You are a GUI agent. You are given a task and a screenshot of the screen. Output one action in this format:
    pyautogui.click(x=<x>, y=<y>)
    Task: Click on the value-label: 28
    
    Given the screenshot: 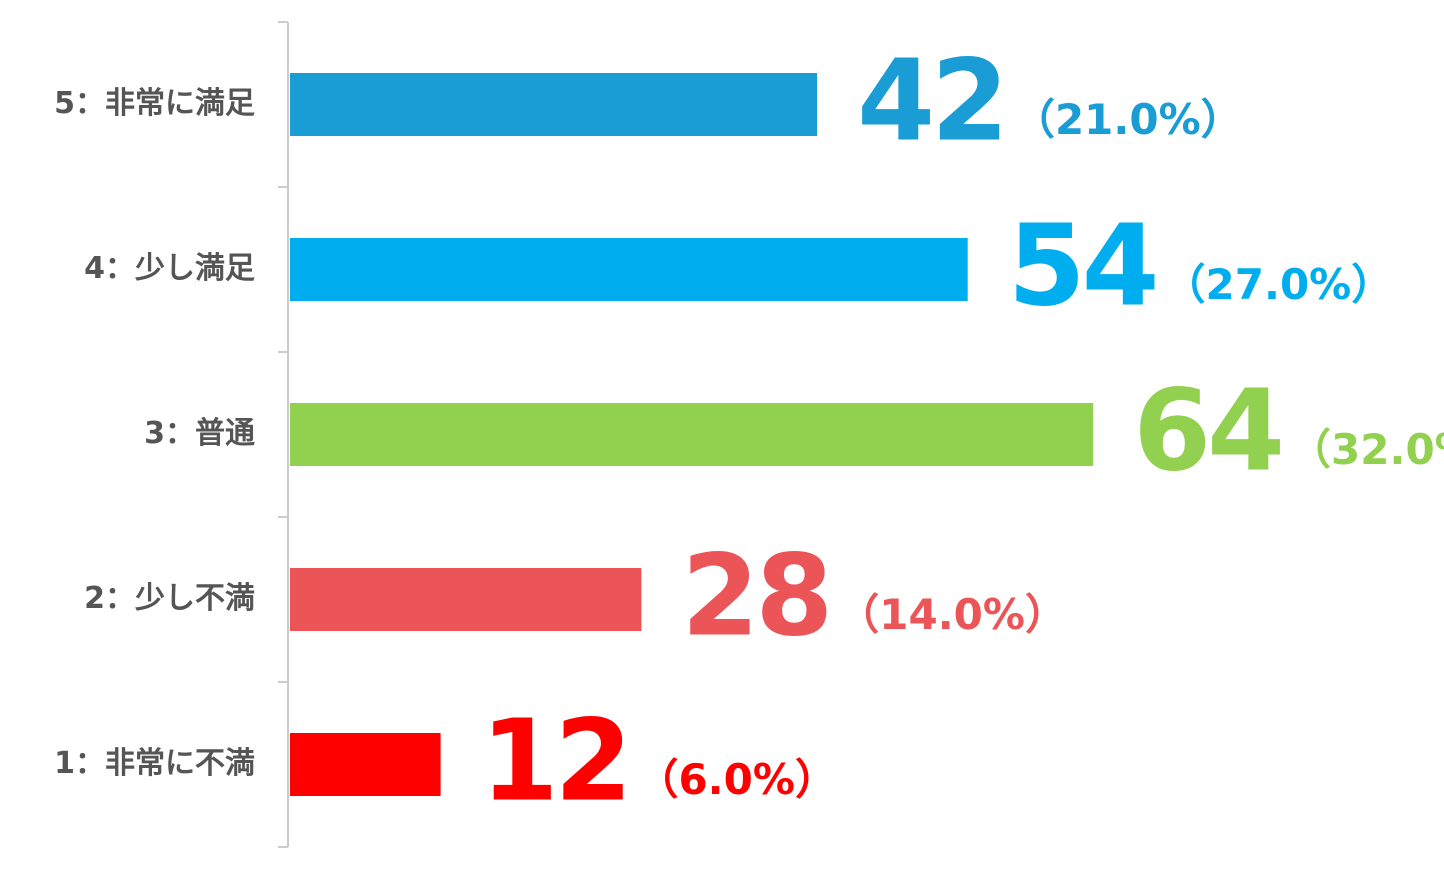 What is the action you would take?
    pyautogui.click(x=755, y=596)
    